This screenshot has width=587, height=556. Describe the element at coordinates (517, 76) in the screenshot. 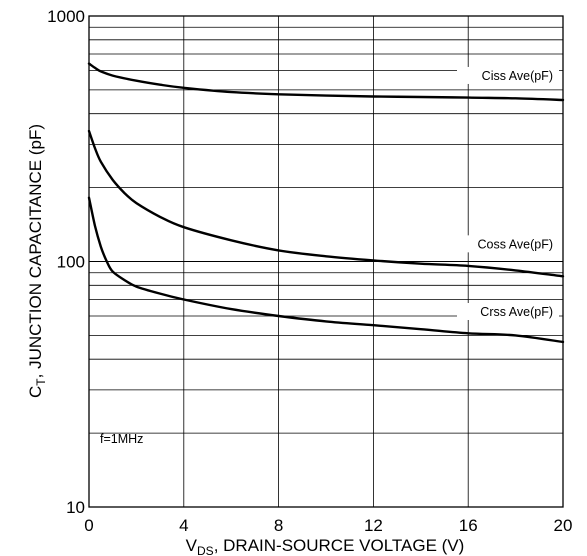

I see `series-label: Ciss Ave(pF)` at that location.